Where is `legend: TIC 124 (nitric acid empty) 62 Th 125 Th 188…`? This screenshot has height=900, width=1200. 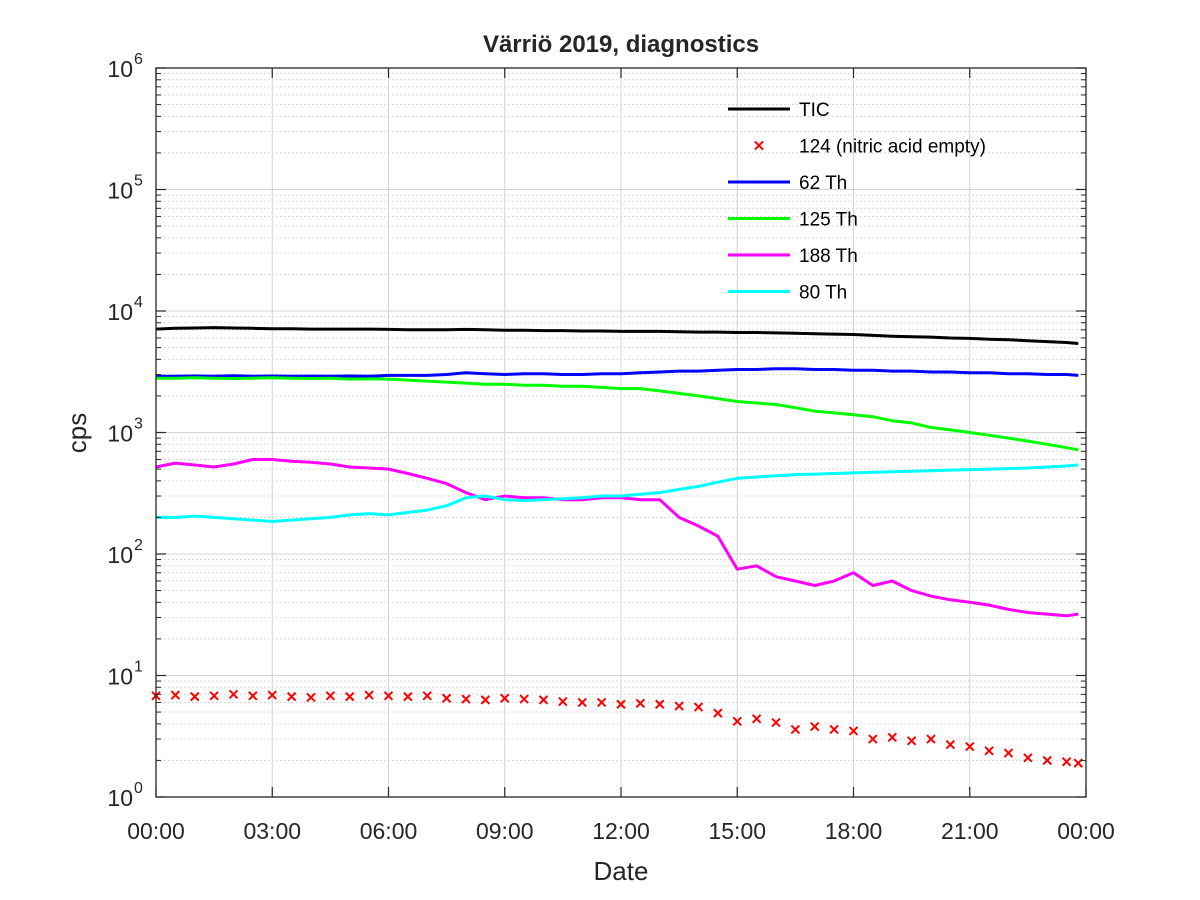 legend: TIC 124 (nitric acid empty) 62 Th 125 Th 188… is located at coordinates (857, 202).